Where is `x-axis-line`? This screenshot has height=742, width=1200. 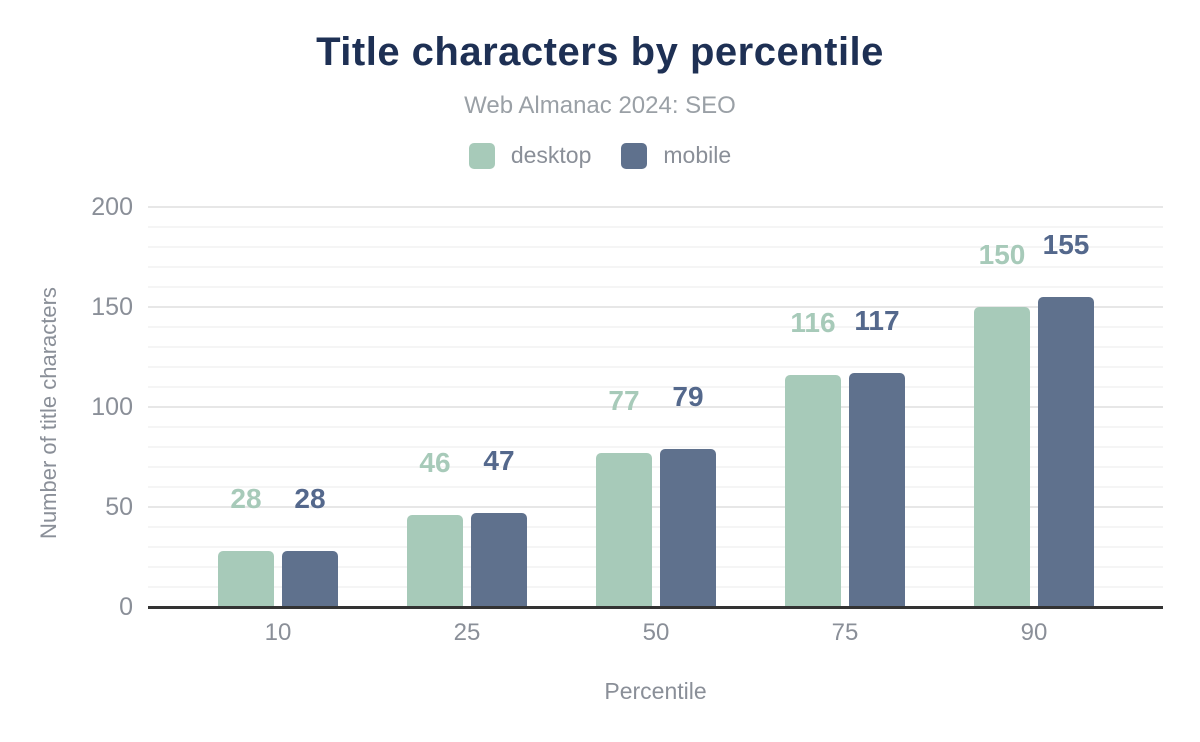 x-axis-line is located at coordinates (655, 607).